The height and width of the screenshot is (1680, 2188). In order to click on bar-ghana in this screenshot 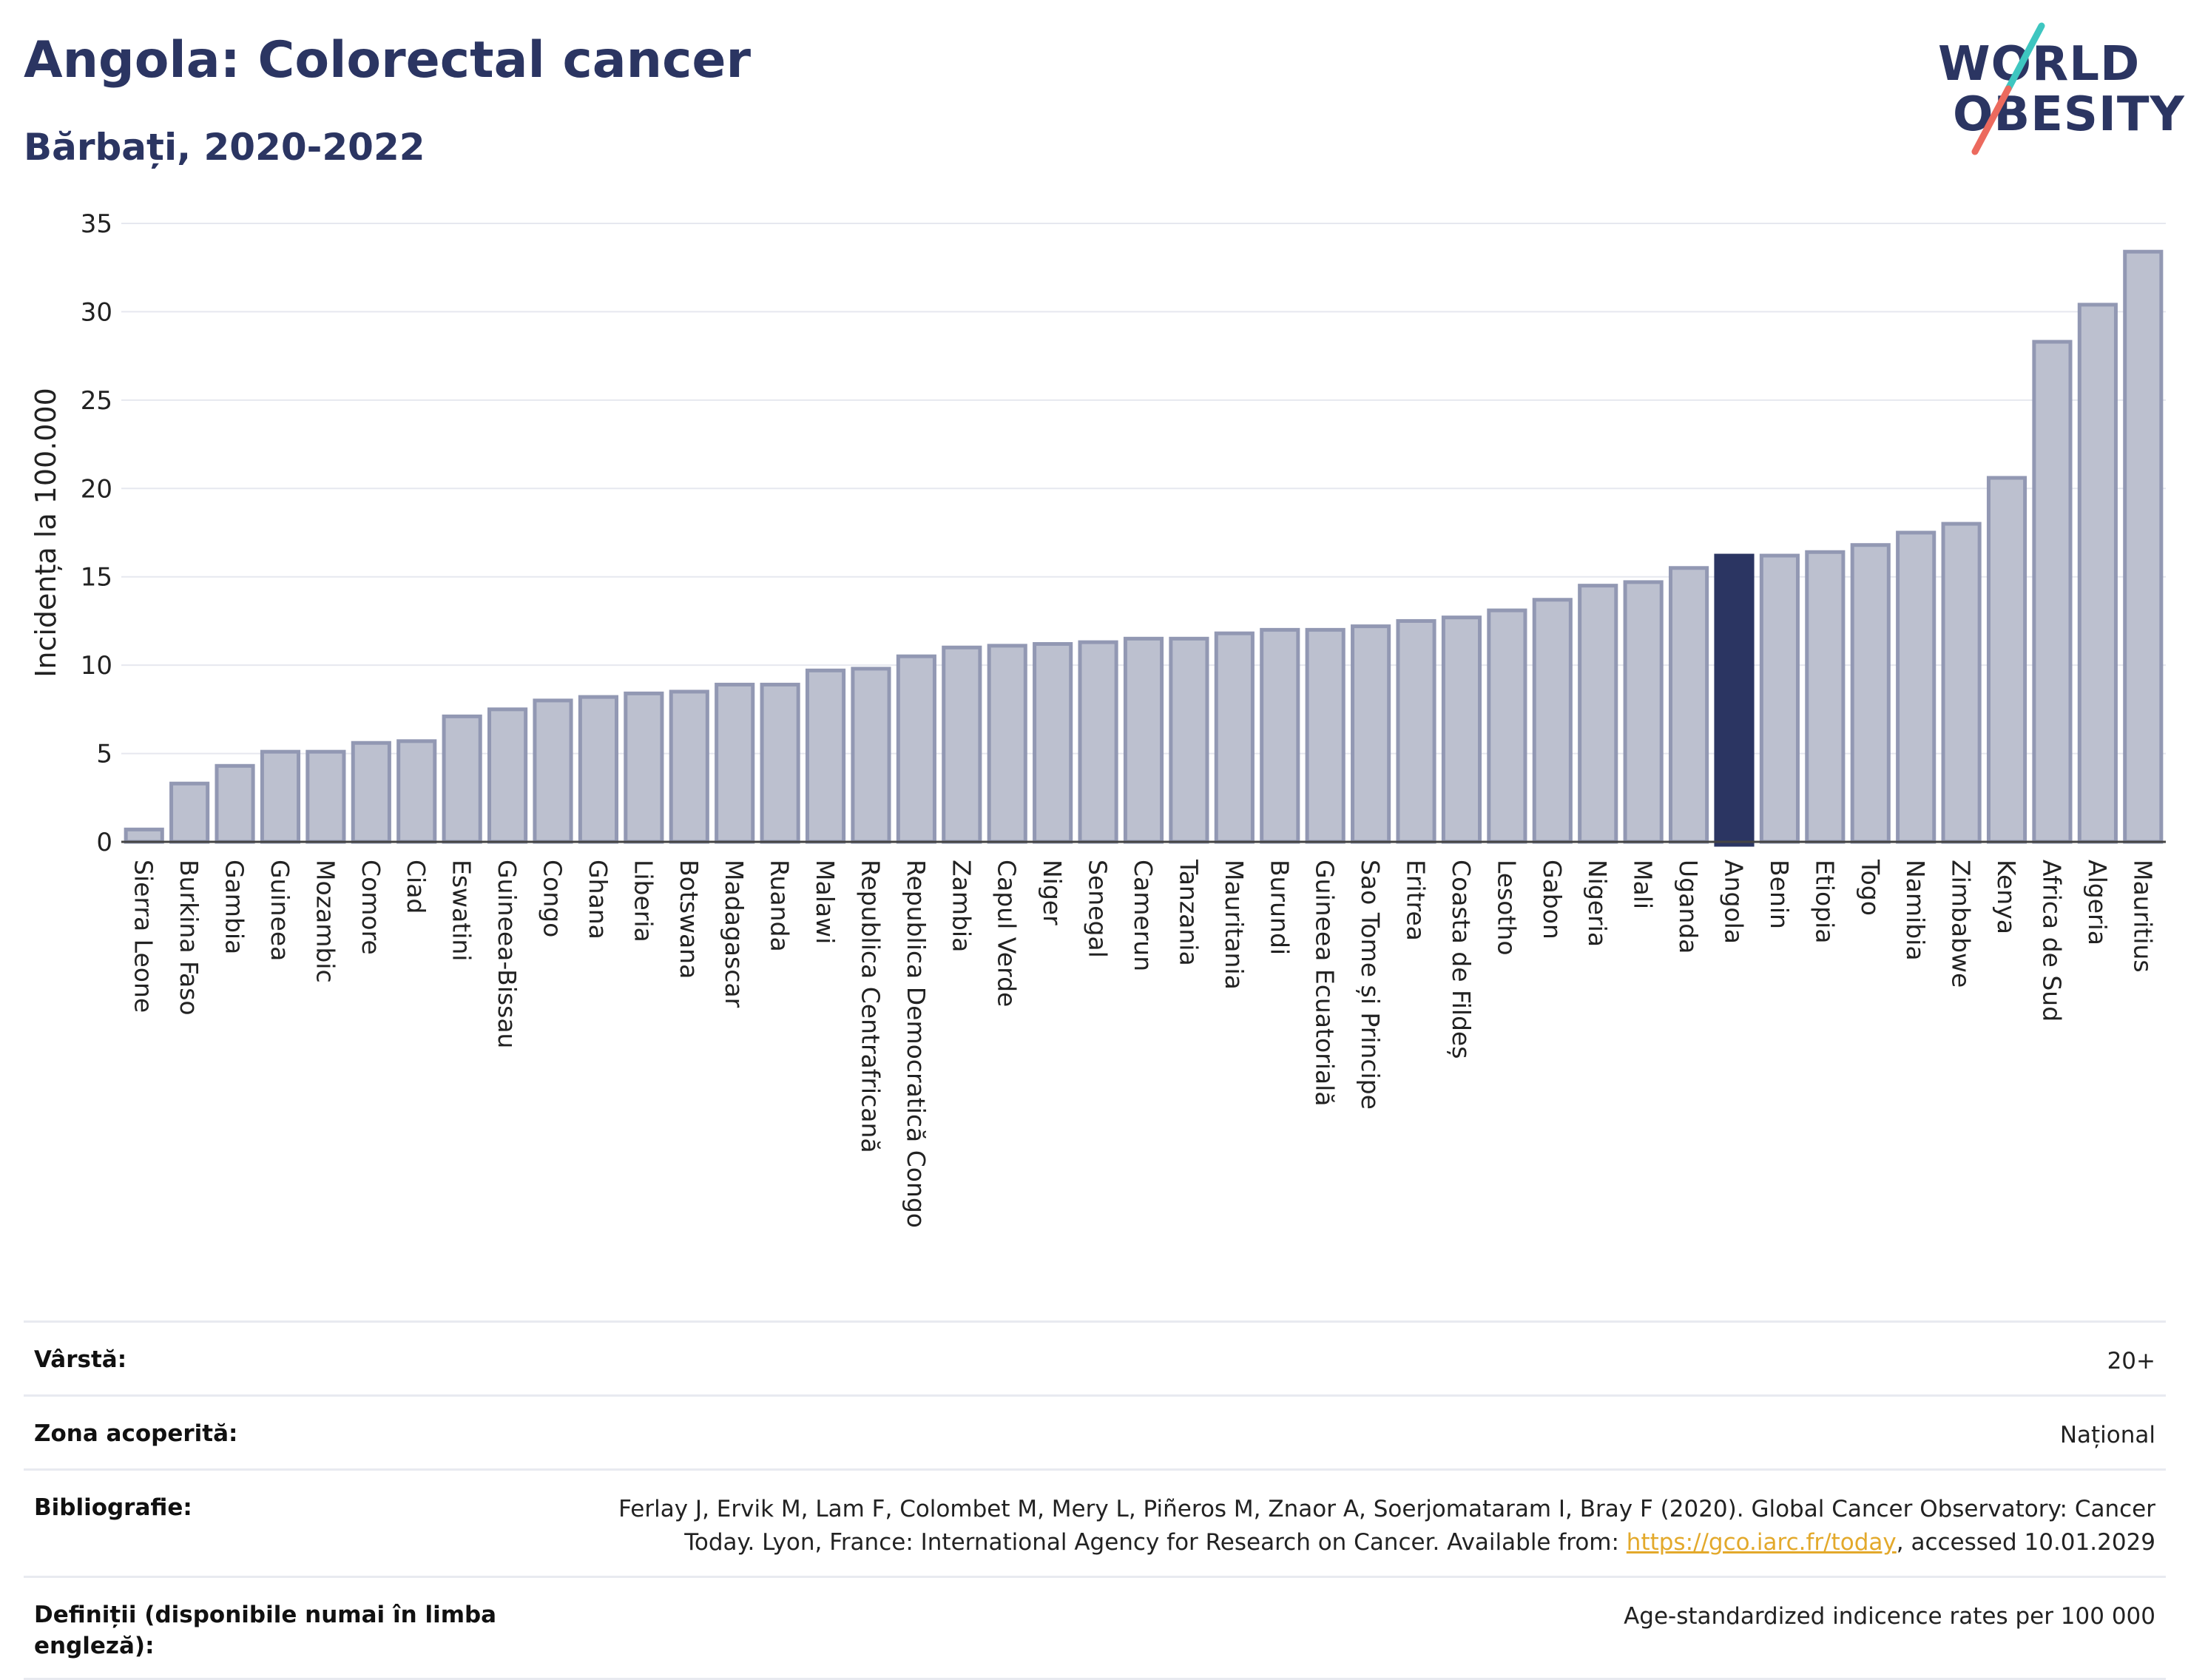, I will do `click(599, 769)`.